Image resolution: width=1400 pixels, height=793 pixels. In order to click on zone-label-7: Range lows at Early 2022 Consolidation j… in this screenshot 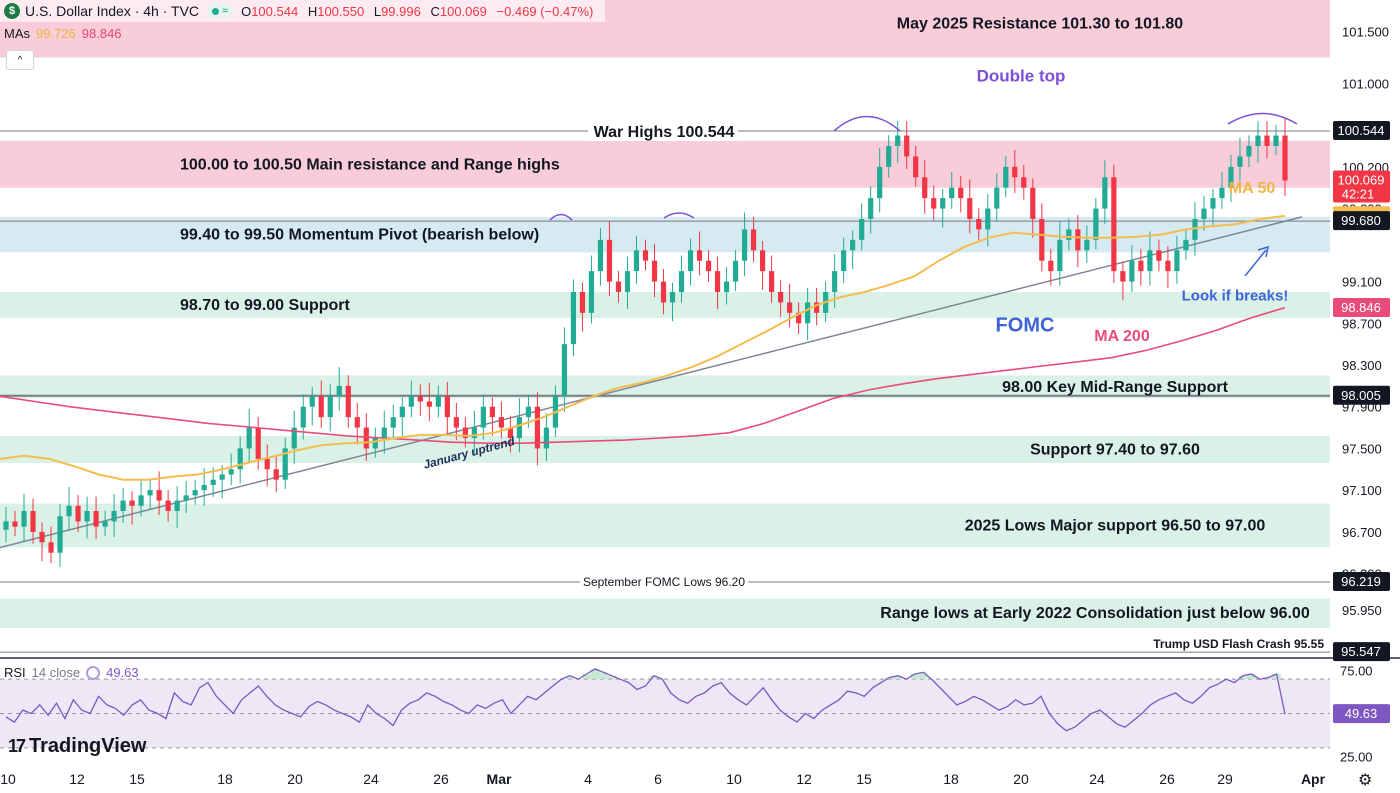, I will do `click(1095, 613)`.